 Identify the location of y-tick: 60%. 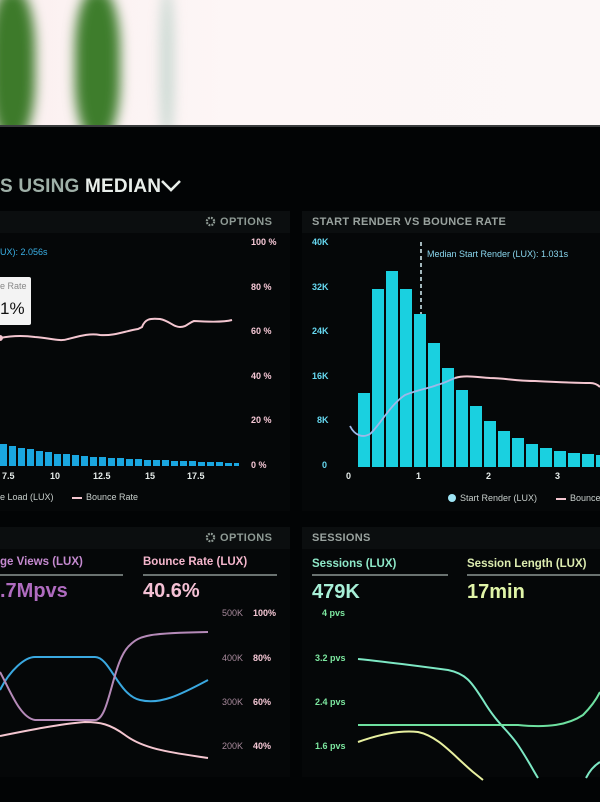
(262, 702).